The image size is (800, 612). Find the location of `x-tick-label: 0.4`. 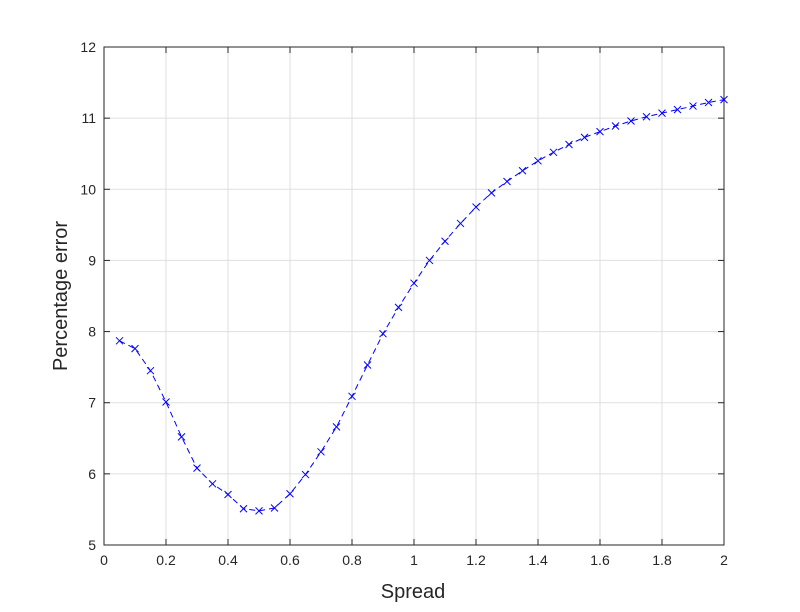

x-tick-label: 0.4 is located at coordinates (228, 560).